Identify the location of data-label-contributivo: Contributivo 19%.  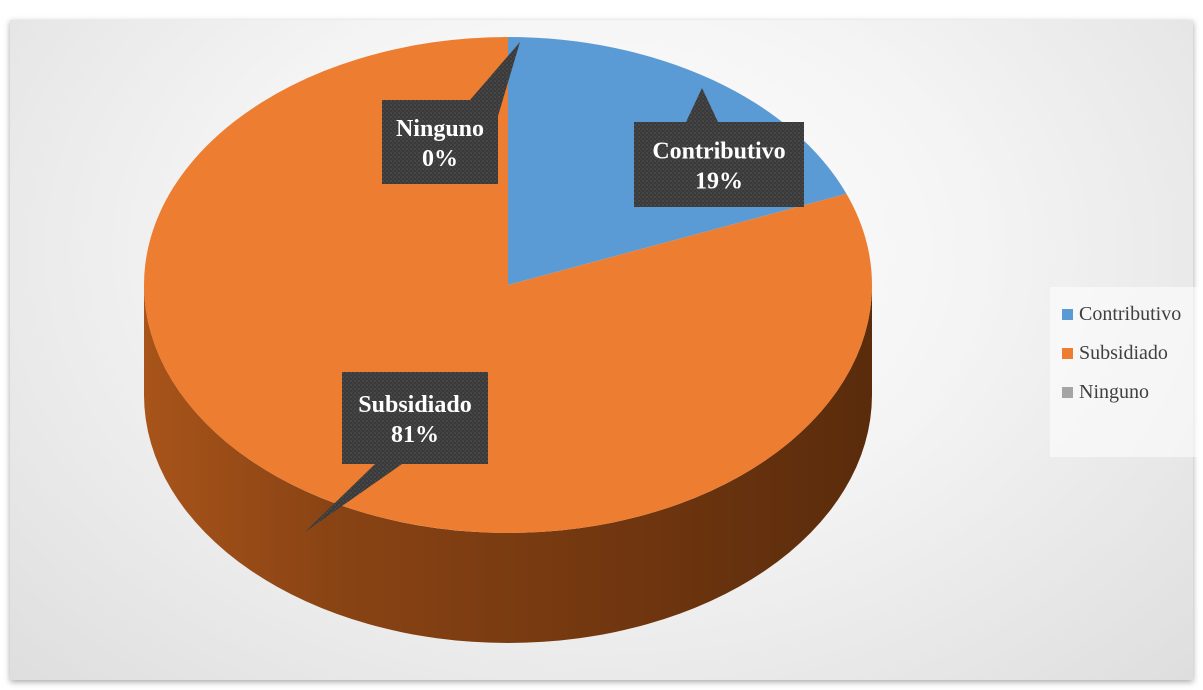
(719, 147).